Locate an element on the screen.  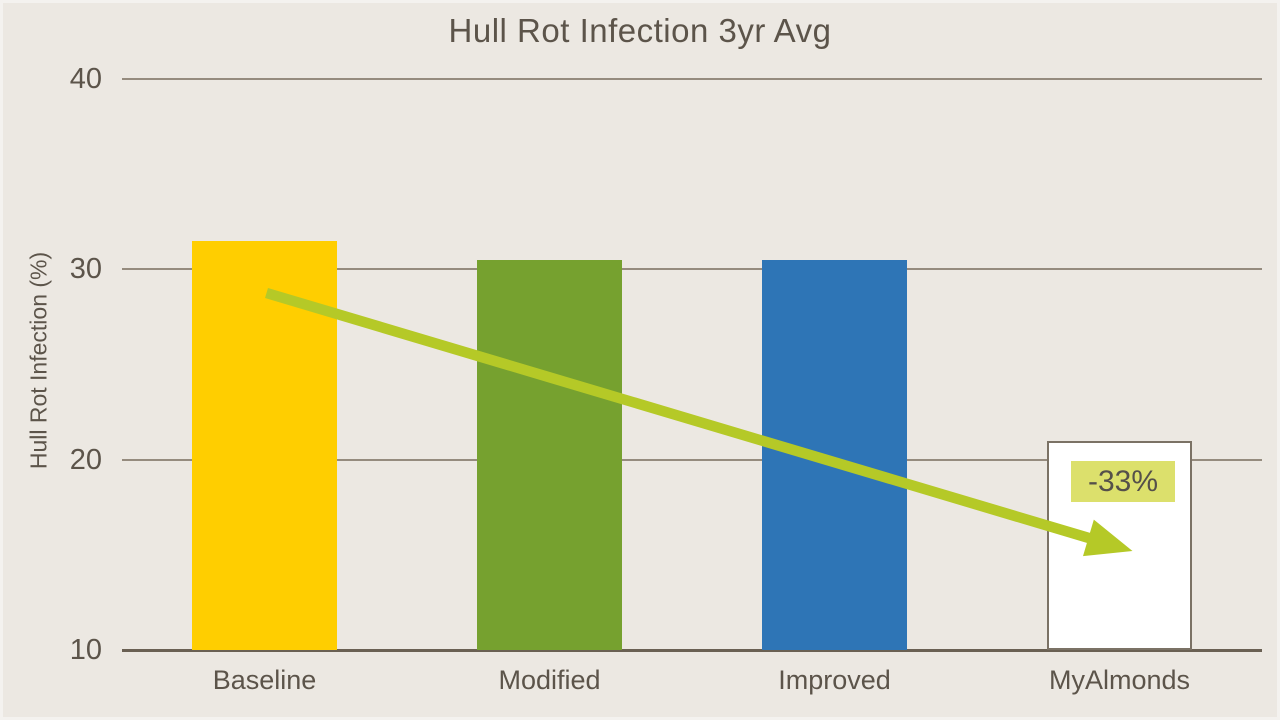
bar-improved is located at coordinates (834, 455).